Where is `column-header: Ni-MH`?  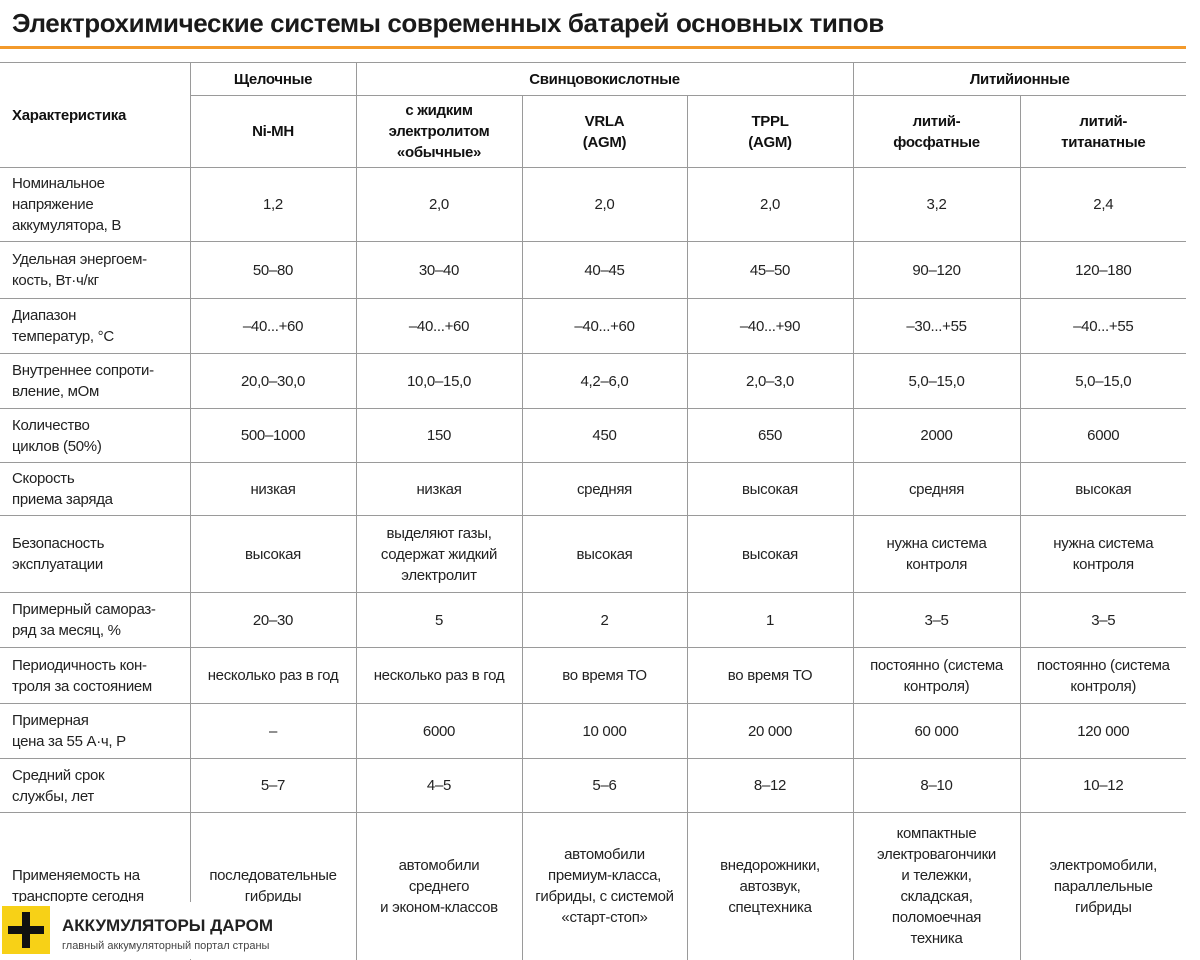 column-header: Ni-MH is located at coordinates (273, 131).